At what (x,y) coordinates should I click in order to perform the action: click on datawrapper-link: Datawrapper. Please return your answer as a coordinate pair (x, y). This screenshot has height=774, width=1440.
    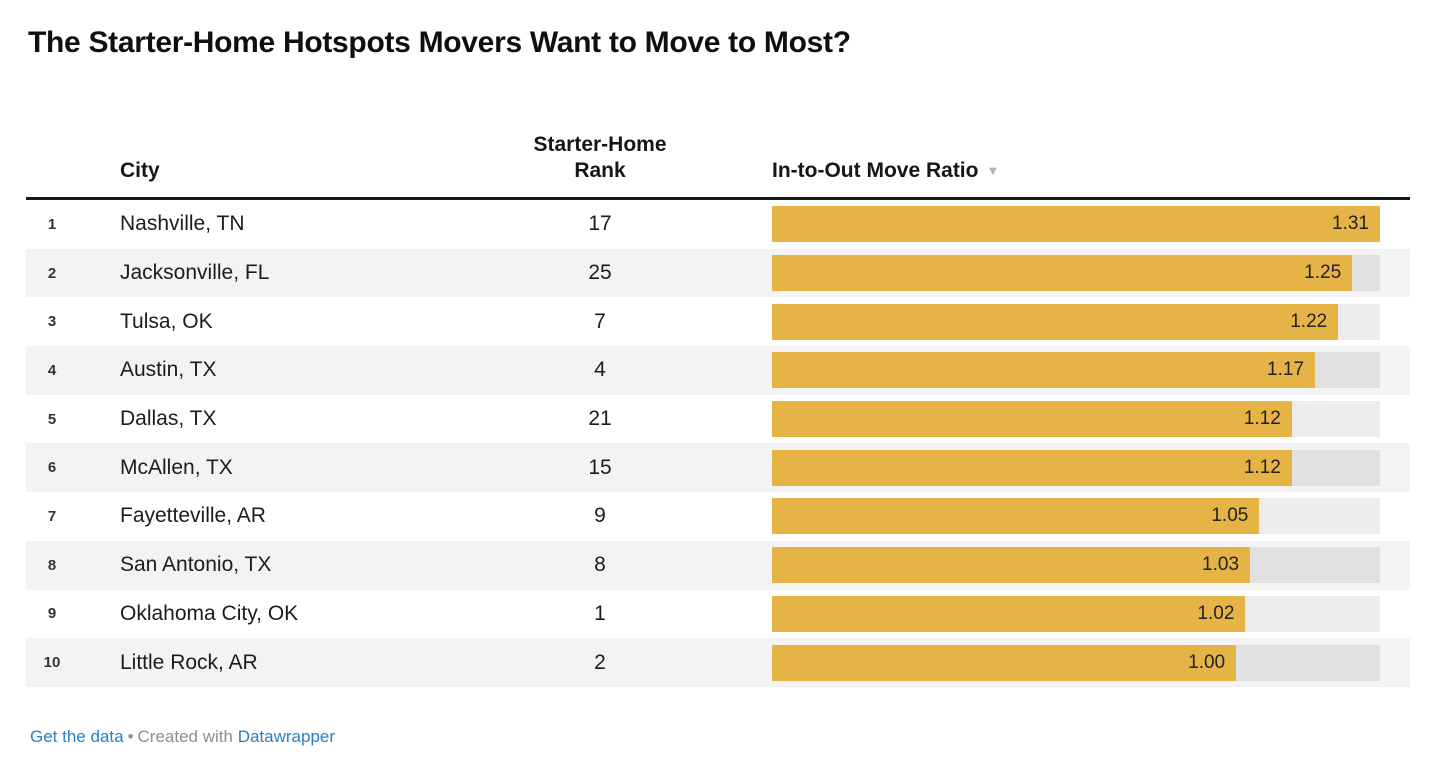
    Looking at the image, I should click on (286, 736).